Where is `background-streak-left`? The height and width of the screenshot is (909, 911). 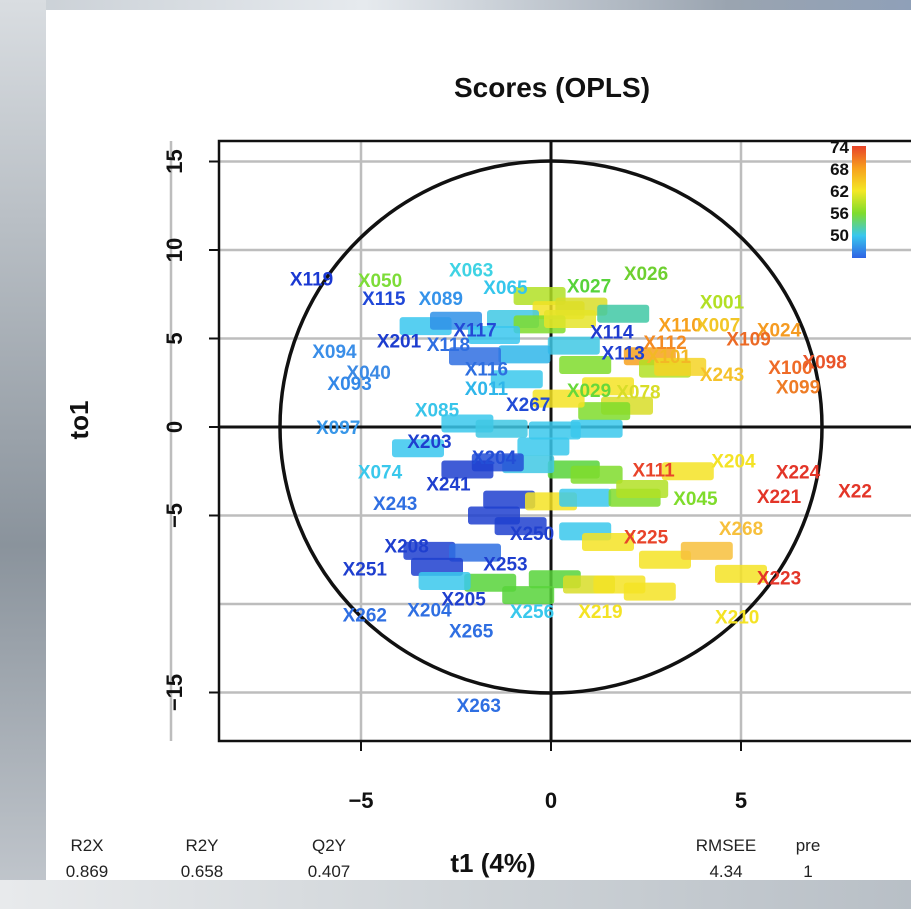
background-streak-left is located at coordinates (23, 454).